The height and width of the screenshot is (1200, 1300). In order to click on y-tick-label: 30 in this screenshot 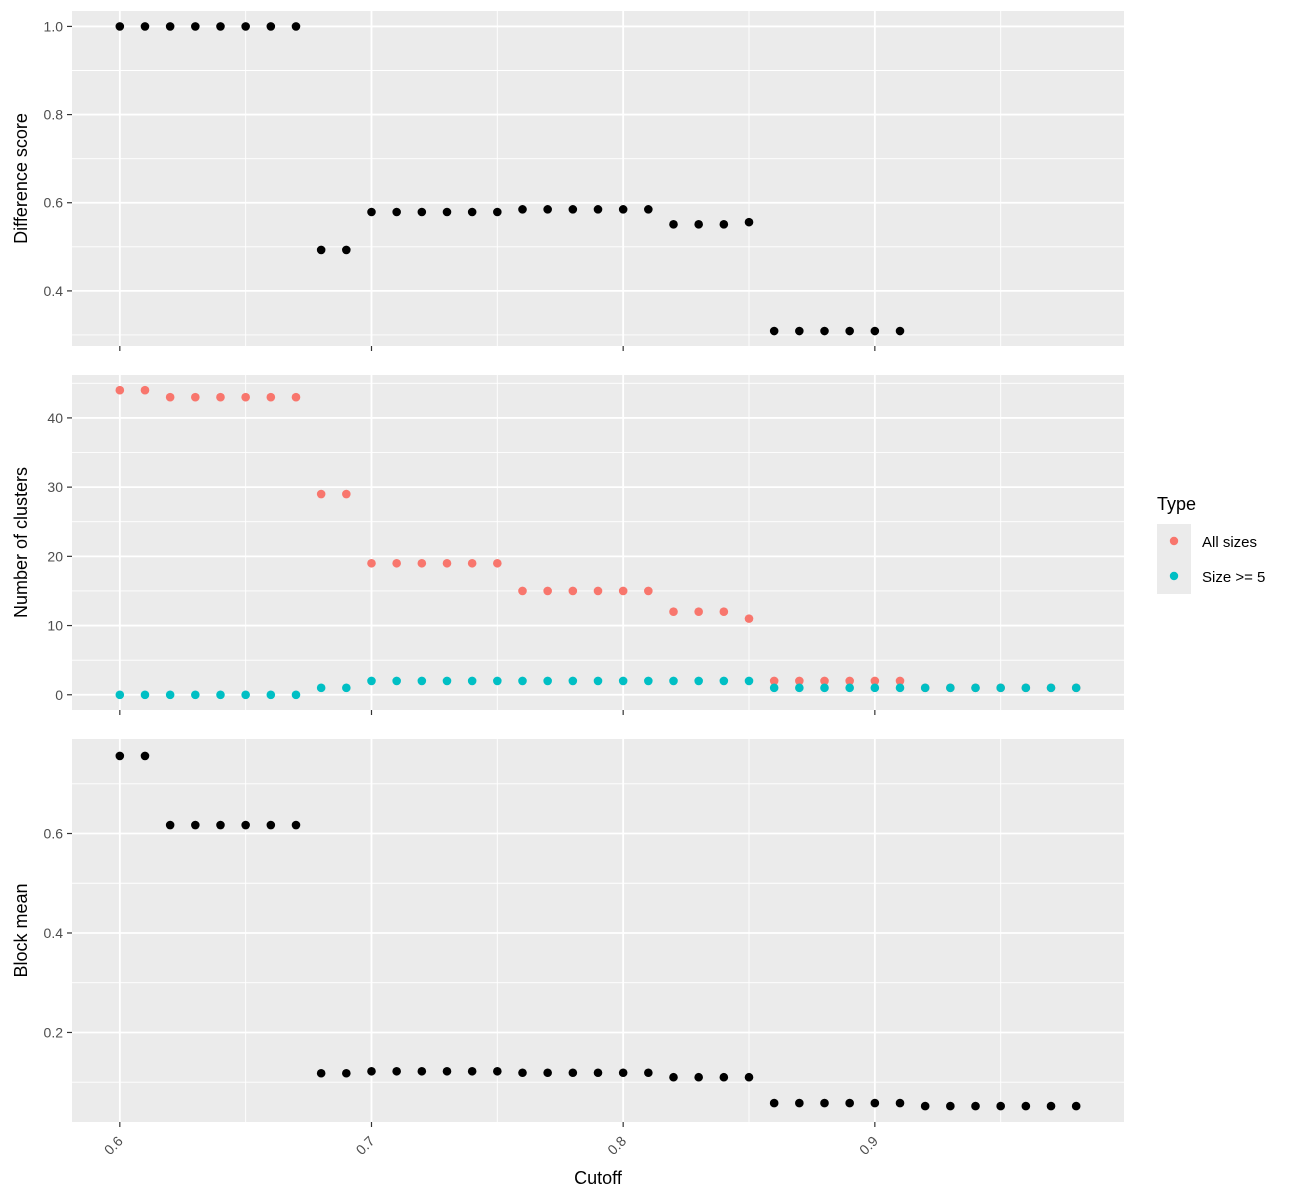, I will do `click(55, 487)`.